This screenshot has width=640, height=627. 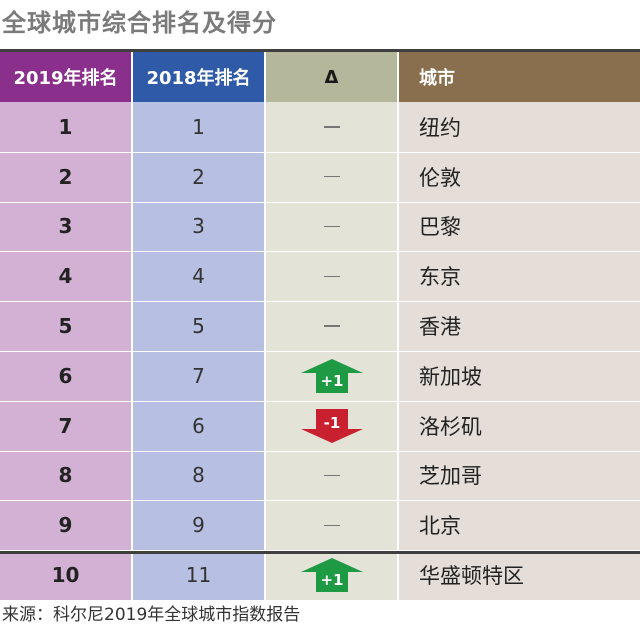 I want to click on table-row: 5 5 香港, so click(x=320, y=326).